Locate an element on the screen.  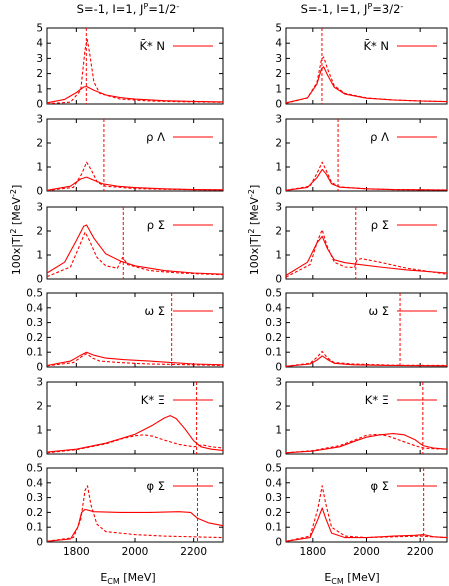
x-axis-label-left: ECM [MeV] is located at coordinates (127, 578).